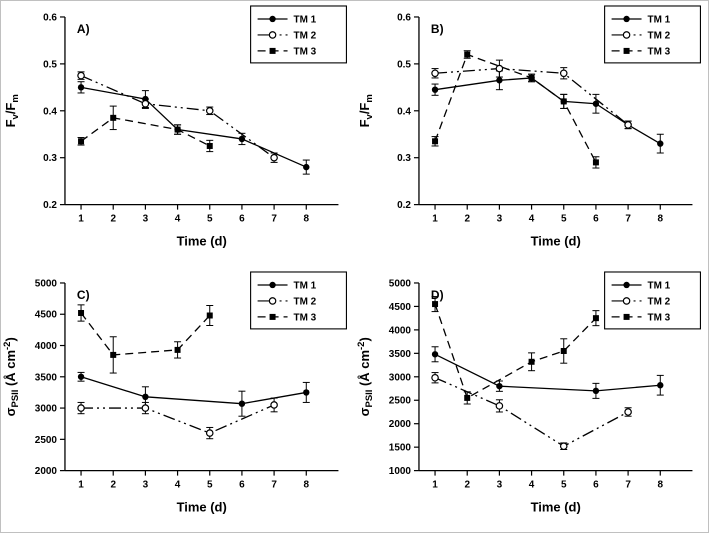 The image size is (709, 533). I want to click on y-tick-label: 0.2, so click(50, 205).